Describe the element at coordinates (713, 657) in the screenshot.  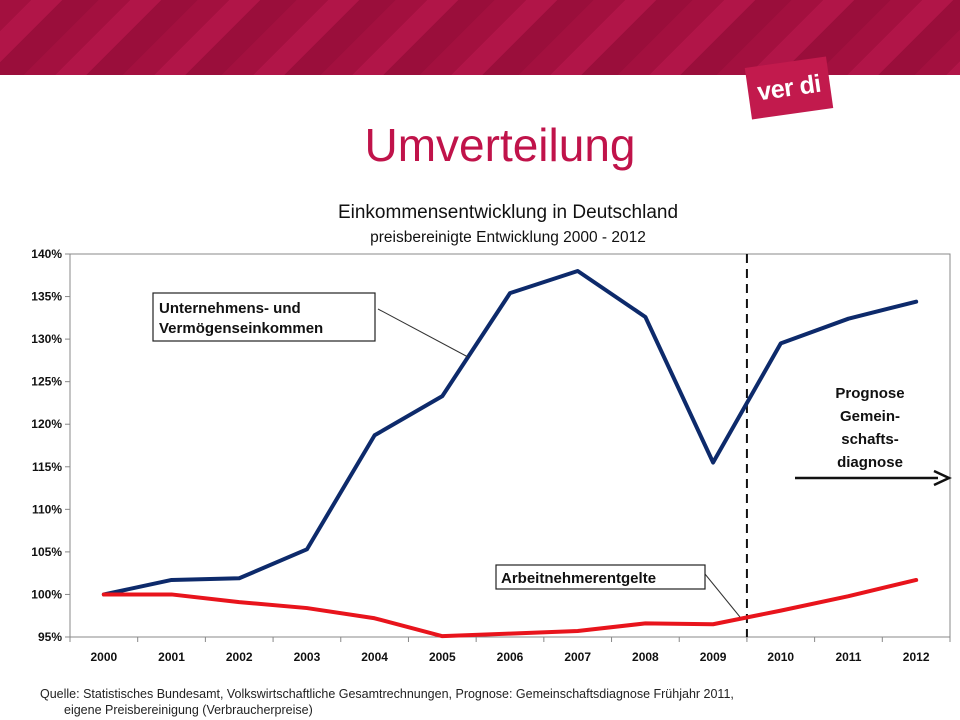
I see `x-tick-label: 2009` at that location.